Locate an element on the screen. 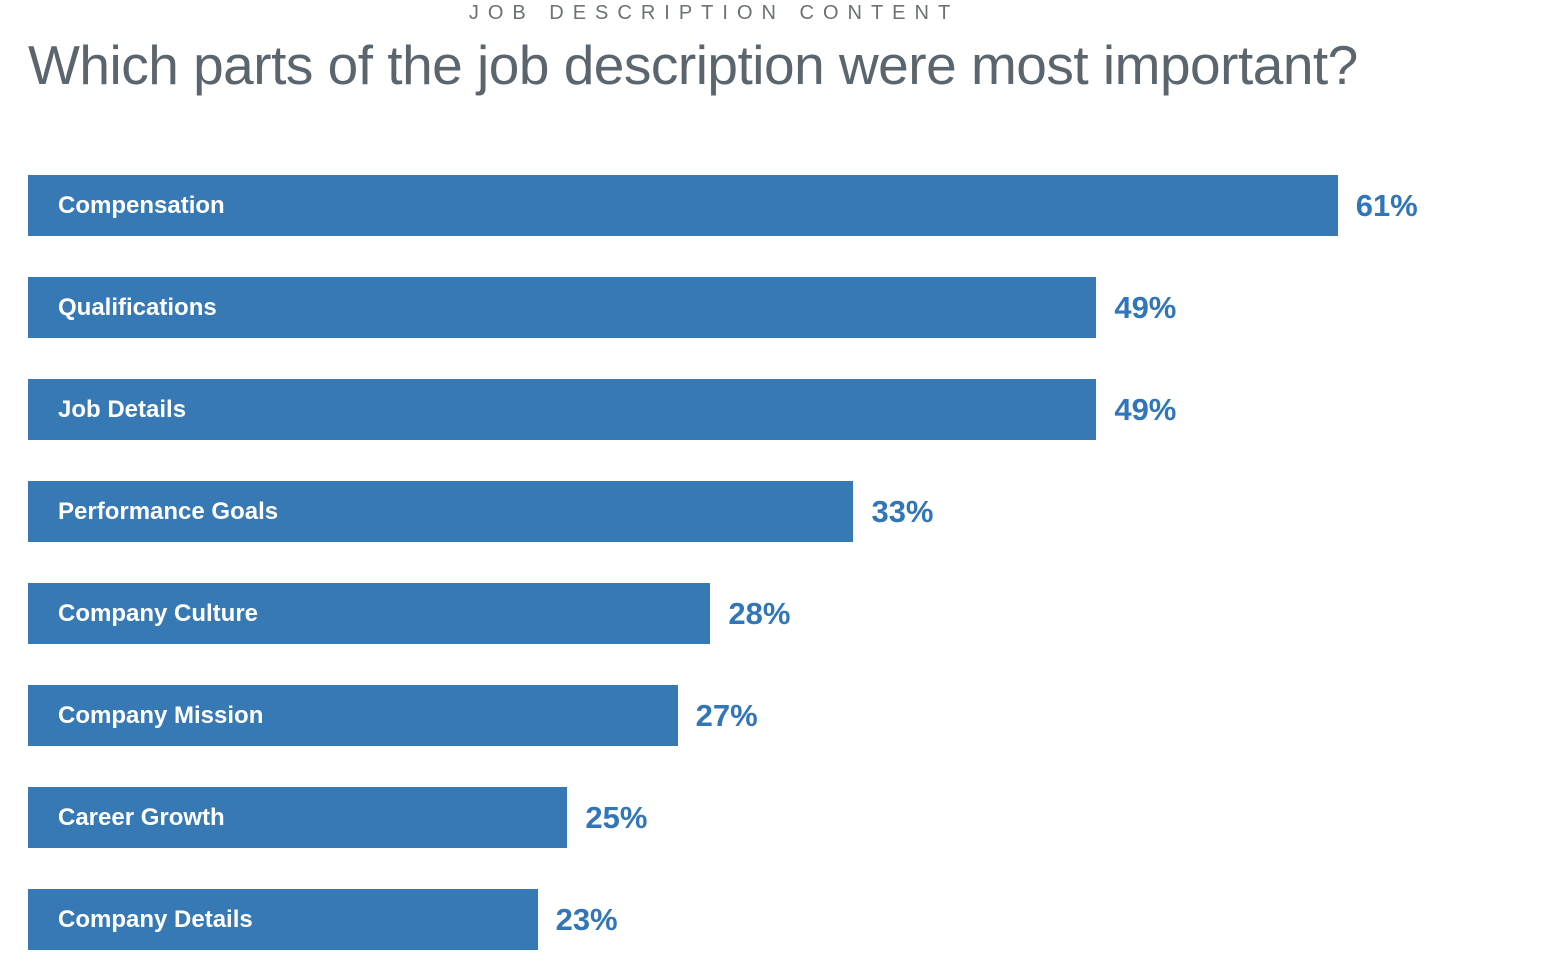  bar-value-label: 25% is located at coordinates (616, 817).